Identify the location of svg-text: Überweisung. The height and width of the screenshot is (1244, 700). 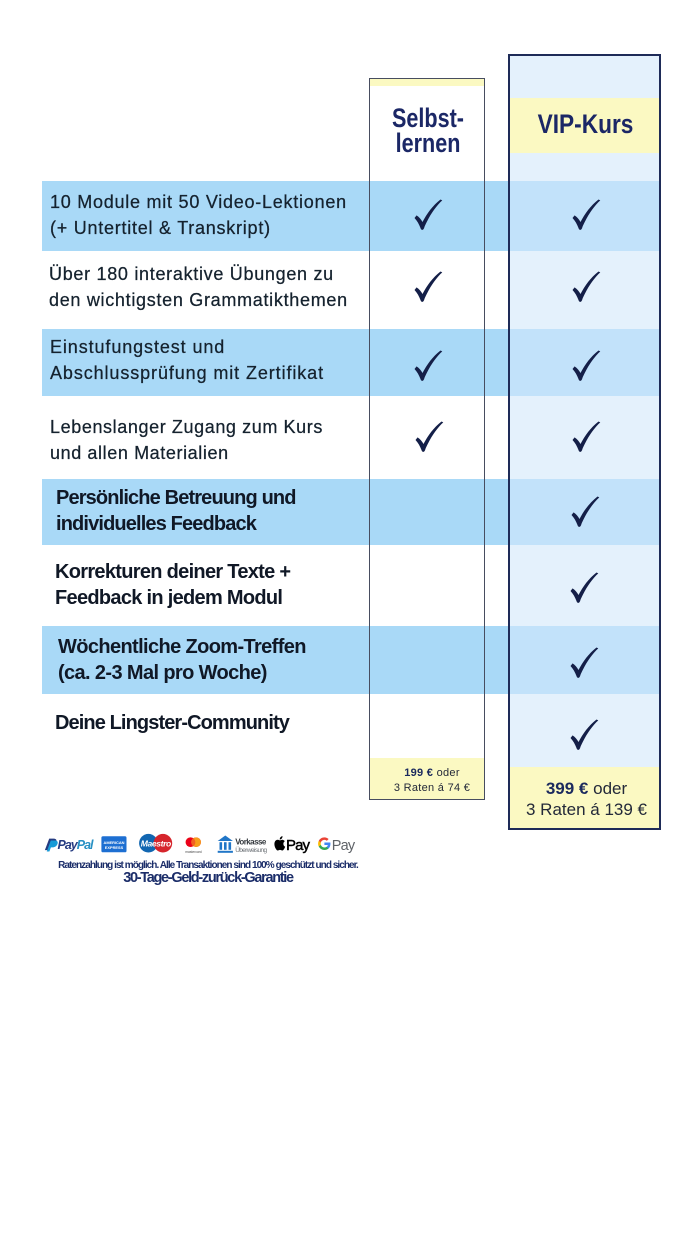
(251, 850).